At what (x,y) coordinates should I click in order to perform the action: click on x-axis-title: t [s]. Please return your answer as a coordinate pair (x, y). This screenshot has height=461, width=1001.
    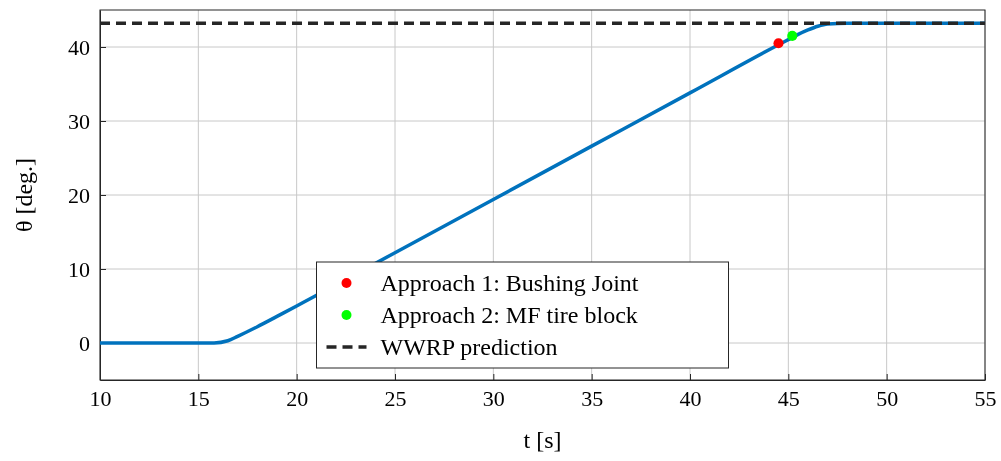
    Looking at the image, I should click on (542, 440).